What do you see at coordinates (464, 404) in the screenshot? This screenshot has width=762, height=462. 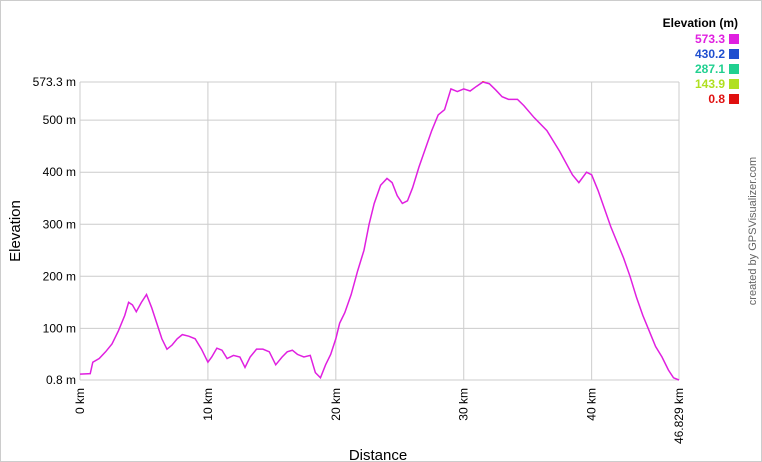 I see `x-tick-label: 30 km` at bounding box center [464, 404].